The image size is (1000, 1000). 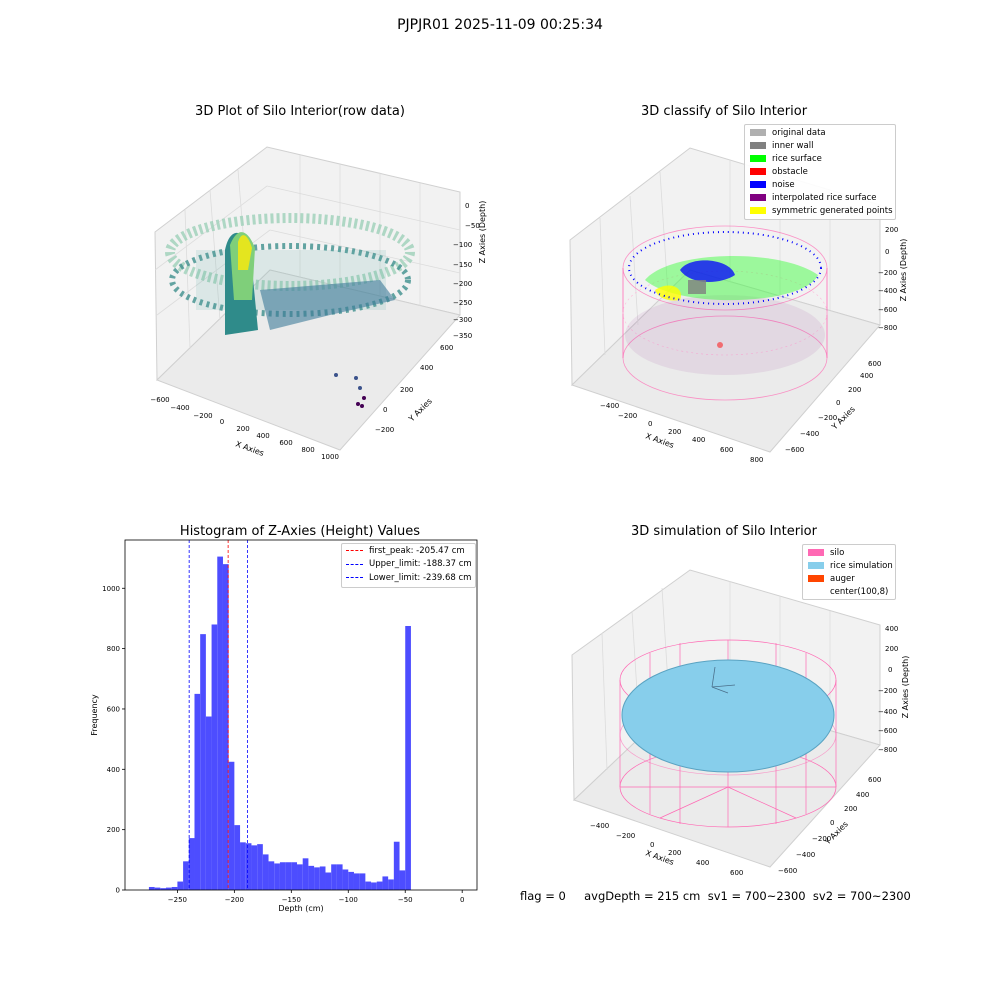 I want to click on histogram-x-label: Depth (cm), so click(x=300, y=908).